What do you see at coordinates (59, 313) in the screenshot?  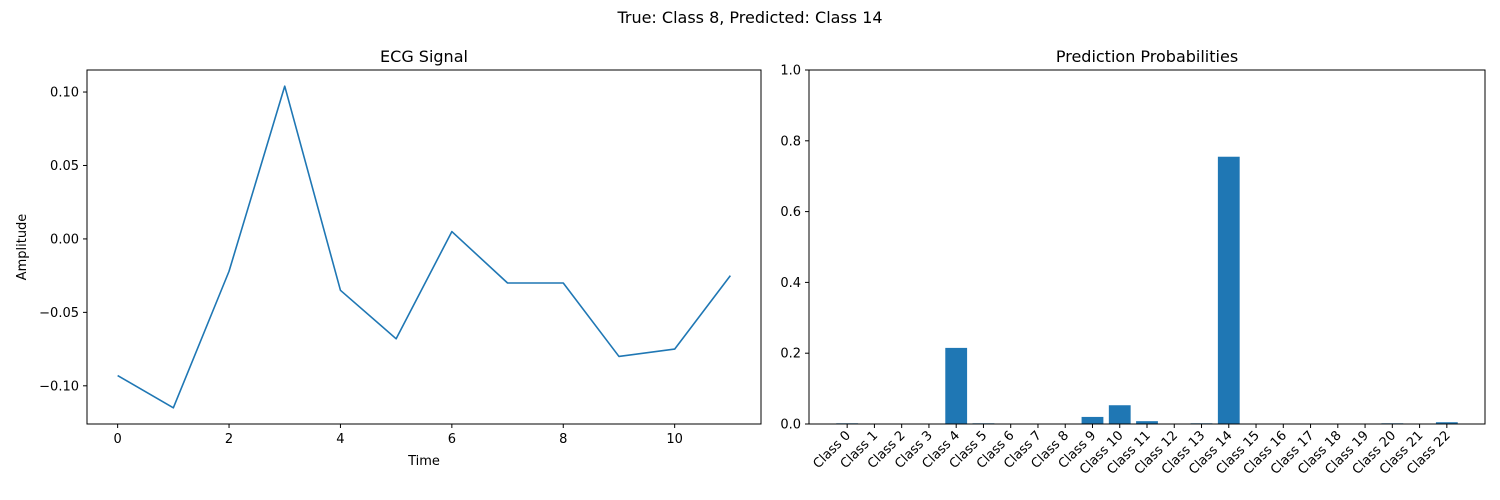 I see `ecg-y-tick-label: −0.05` at bounding box center [59, 313].